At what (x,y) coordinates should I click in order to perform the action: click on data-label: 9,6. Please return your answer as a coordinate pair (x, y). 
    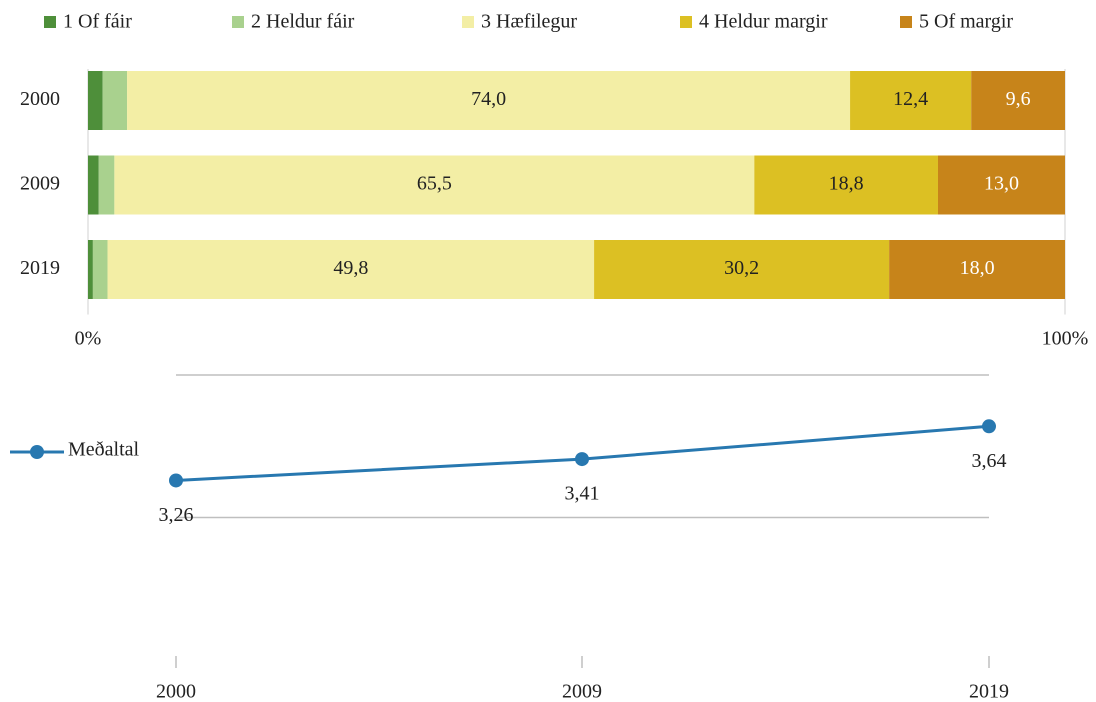
    Looking at the image, I should click on (1018, 99).